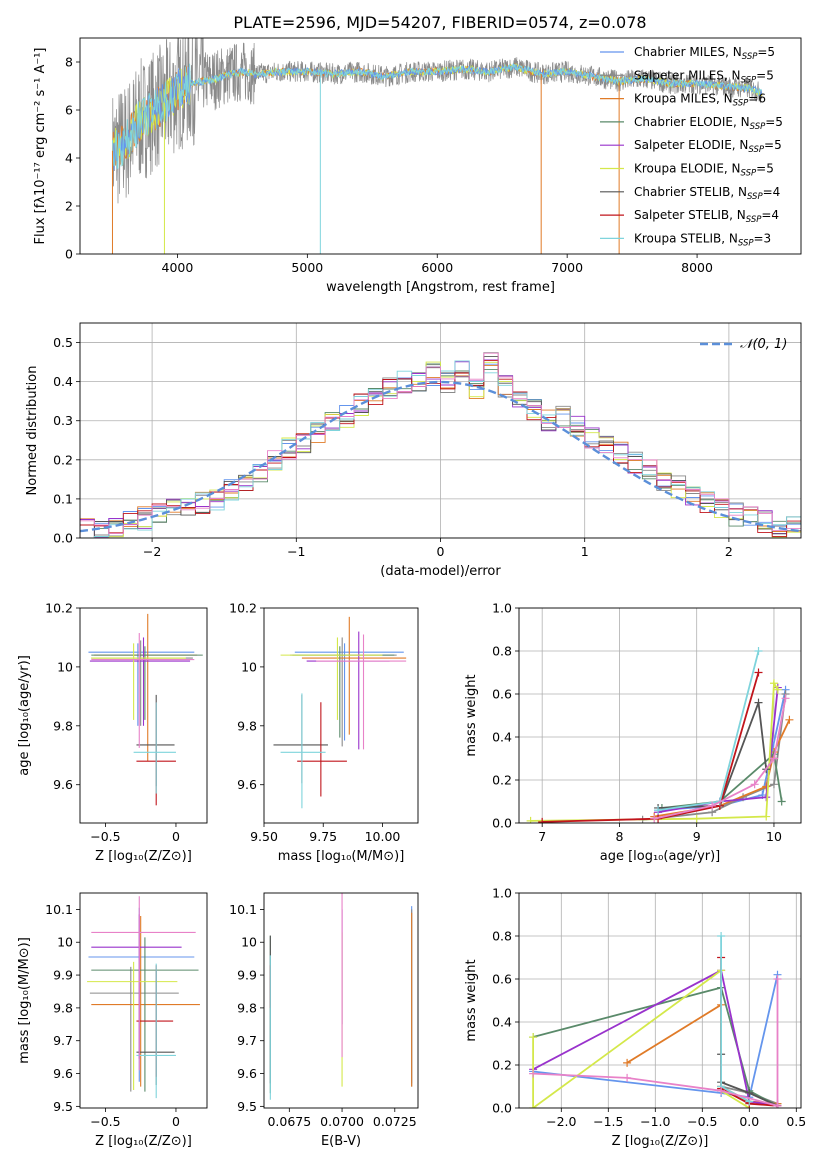 Image resolution: width=819 pixels, height=1170 pixels. Describe the element at coordinates (249, 942) in the screenshot. I see `mass_vs_ebv-ytick-label: 10` at that location.